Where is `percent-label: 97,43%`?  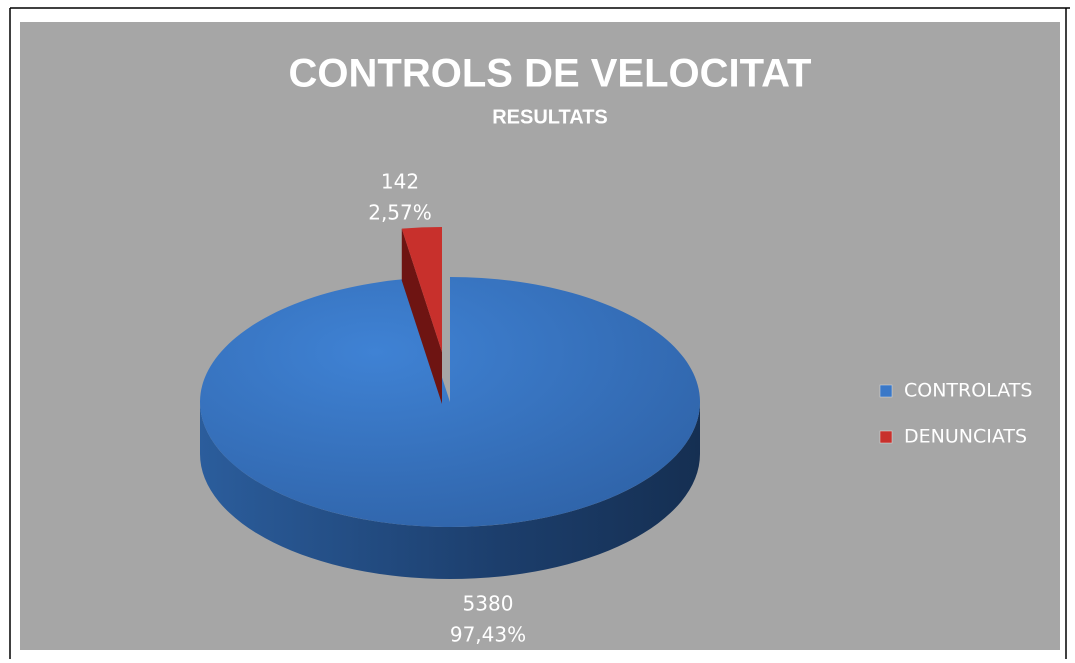
percent-label: 97,43% is located at coordinates (488, 635).